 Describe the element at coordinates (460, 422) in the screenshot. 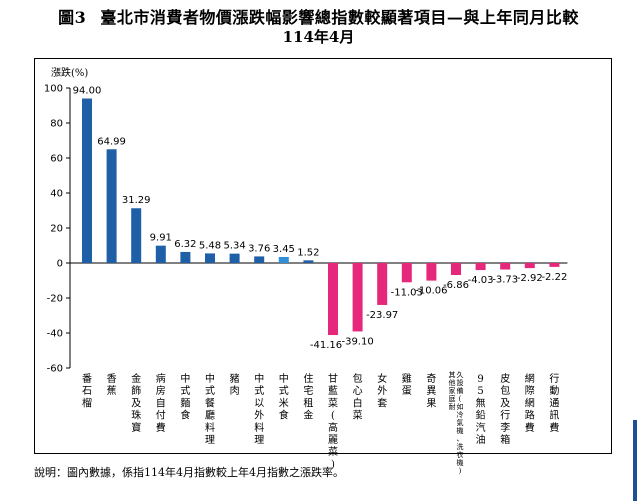

I see `category-label: 久設備(如冷氣機、洗衣機)` at that location.